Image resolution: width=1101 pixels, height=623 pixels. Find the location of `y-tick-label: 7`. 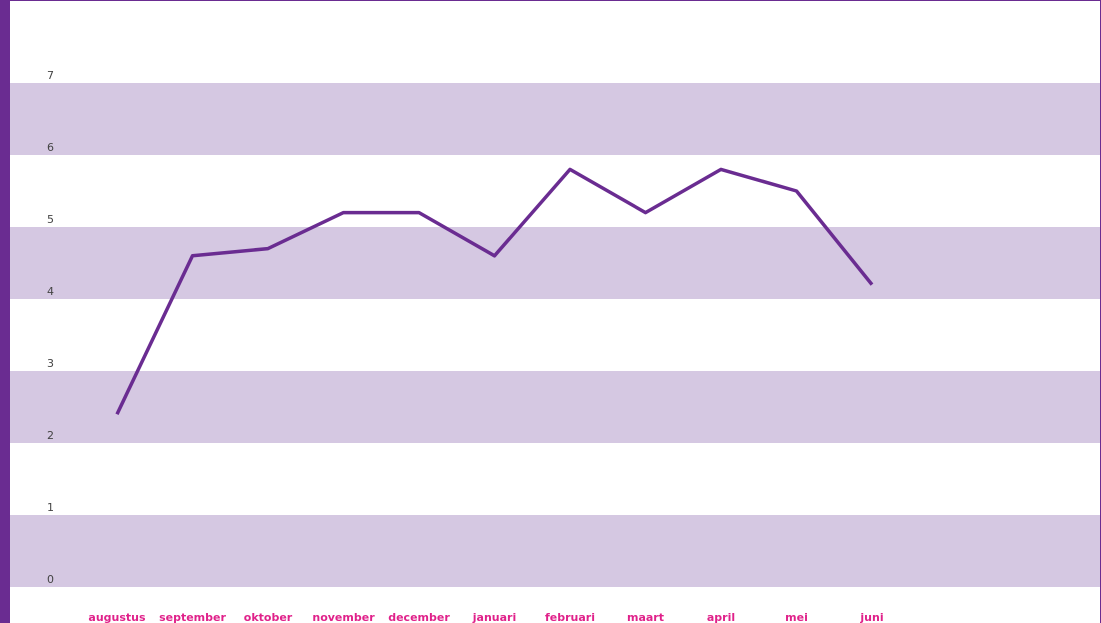

y-tick-label: 7 is located at coordinates (50, 75).